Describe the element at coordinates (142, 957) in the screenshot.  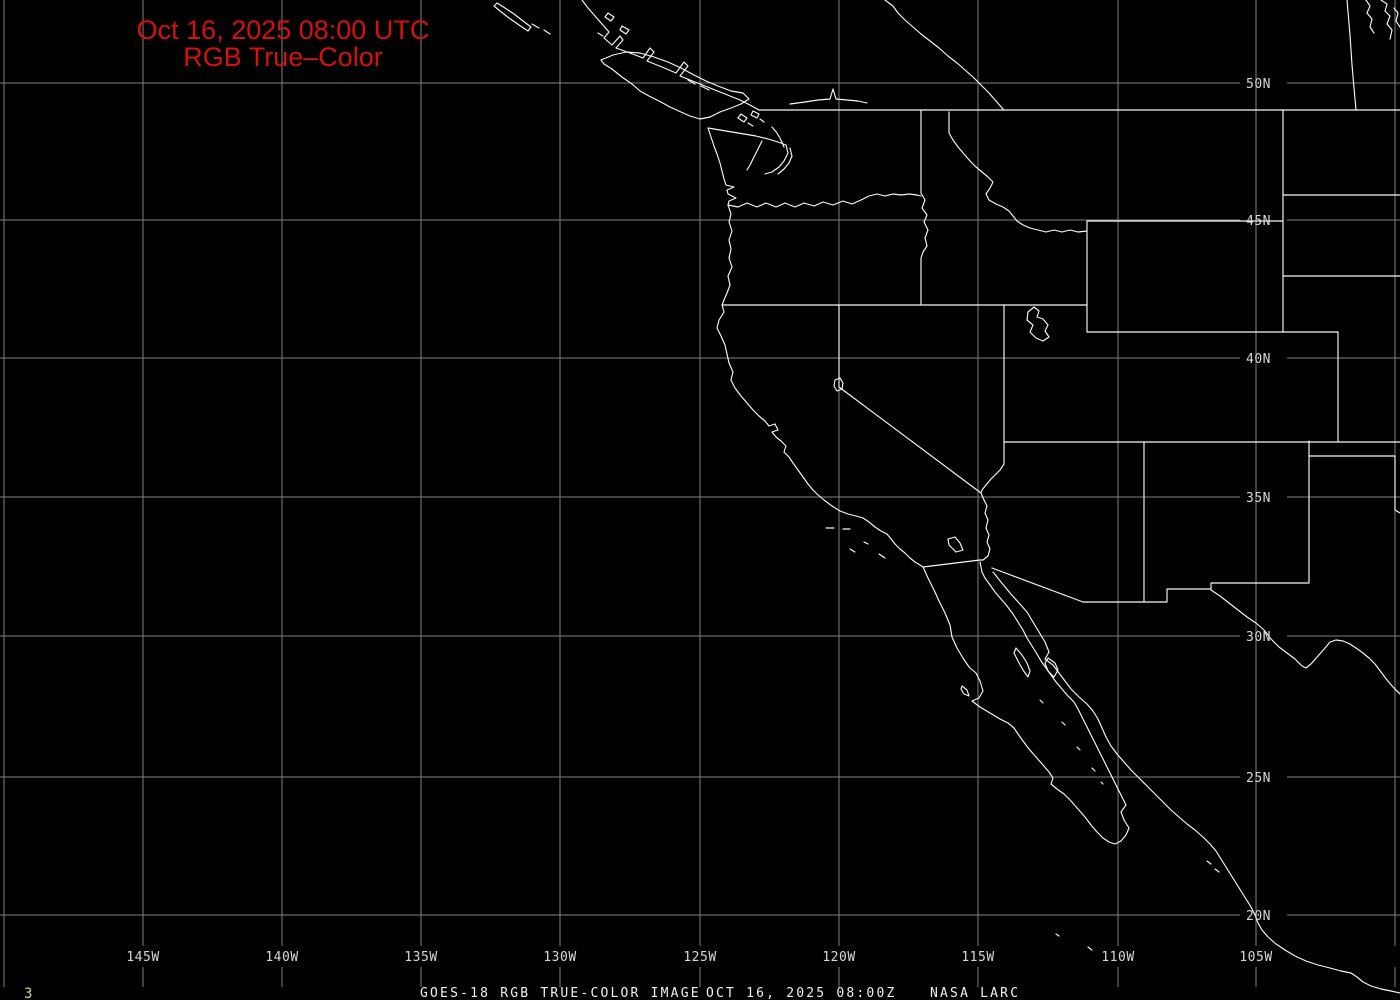
I see `lon-label-145w: 145W` at that location.